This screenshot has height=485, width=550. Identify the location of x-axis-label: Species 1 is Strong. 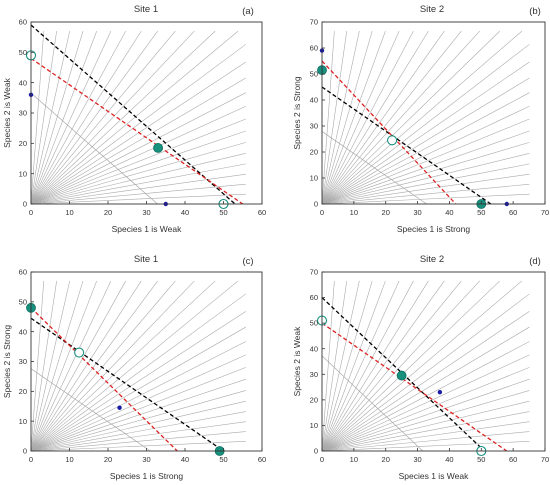
(147, 476).